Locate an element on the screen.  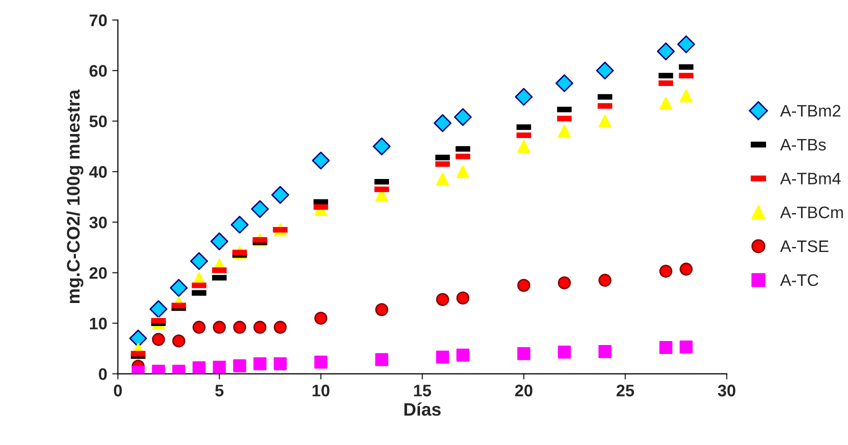
y-tick-label: 70 is located at coordinates (98, 20).